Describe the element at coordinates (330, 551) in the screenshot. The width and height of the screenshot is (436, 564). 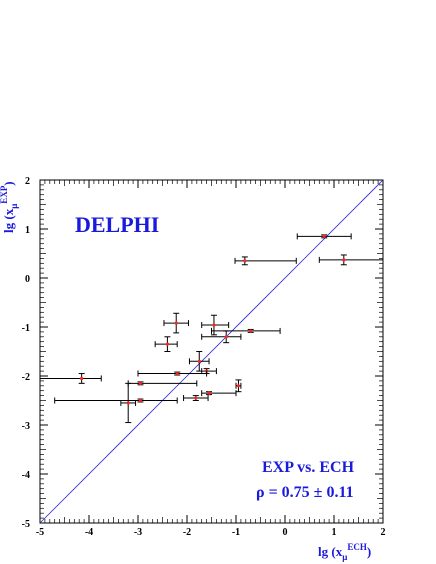
I see `x-axis-label-base: lg (x` at that location.